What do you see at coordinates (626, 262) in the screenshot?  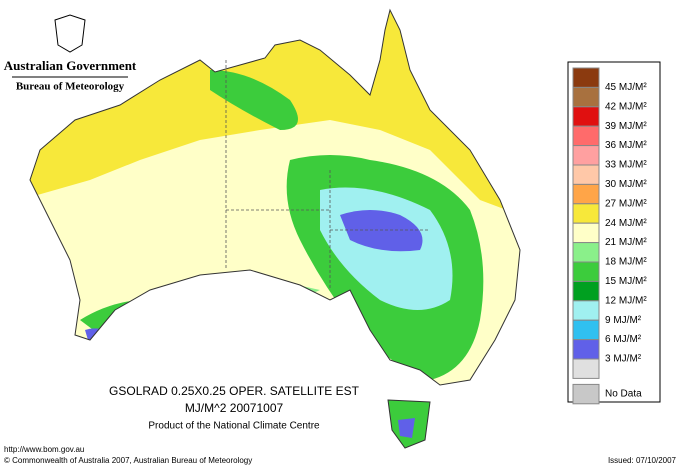 I see `legend-label: 18 MJ/M²` at bounding box center [626, 262].